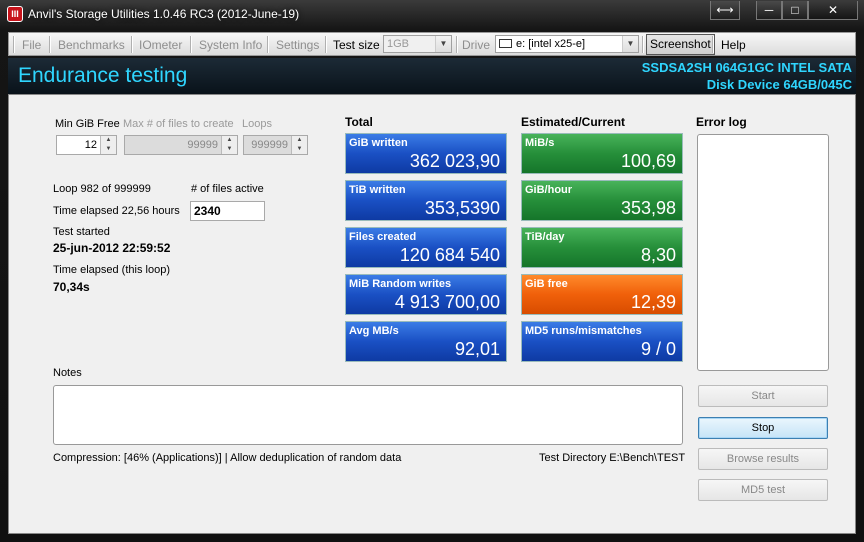 The image size is (864, 542). I want to click on drive-select: e: [intel x25-e] ▼, so click(567, 44).